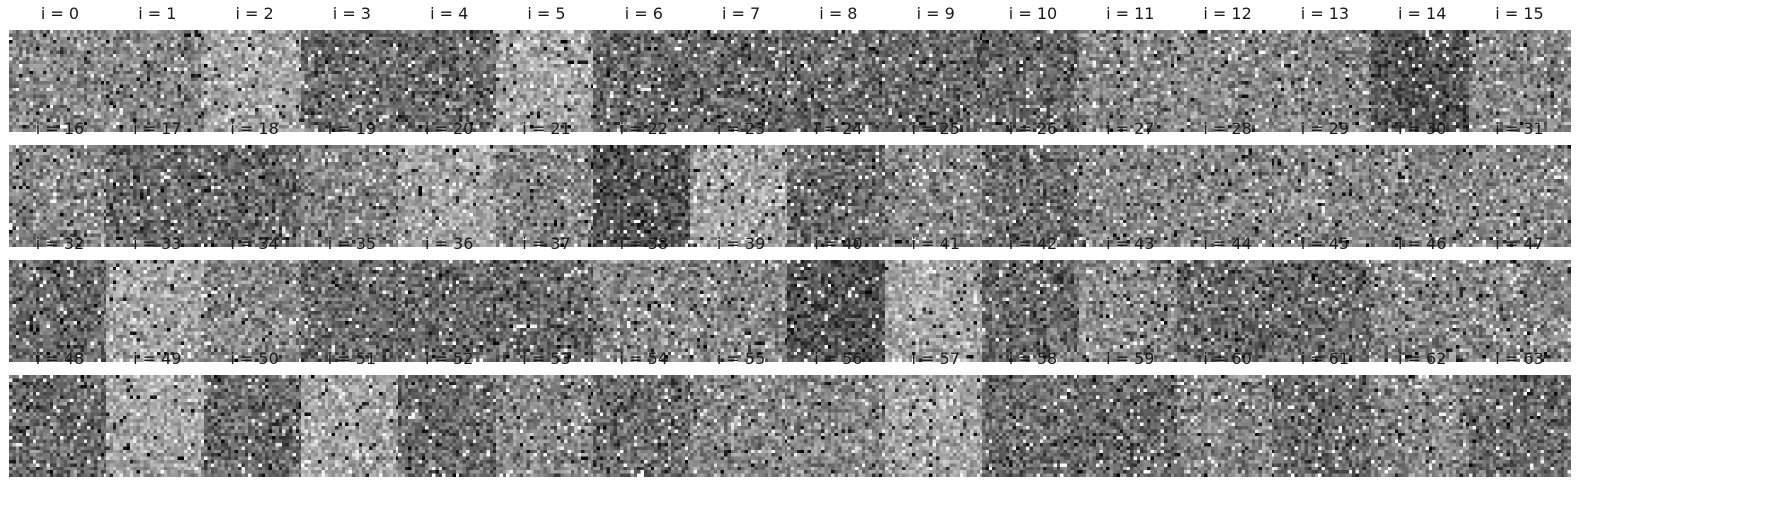 The width and height of the screenshot is (1771, 531). I want to click on panel-title: i = 32, so click(60, 244).